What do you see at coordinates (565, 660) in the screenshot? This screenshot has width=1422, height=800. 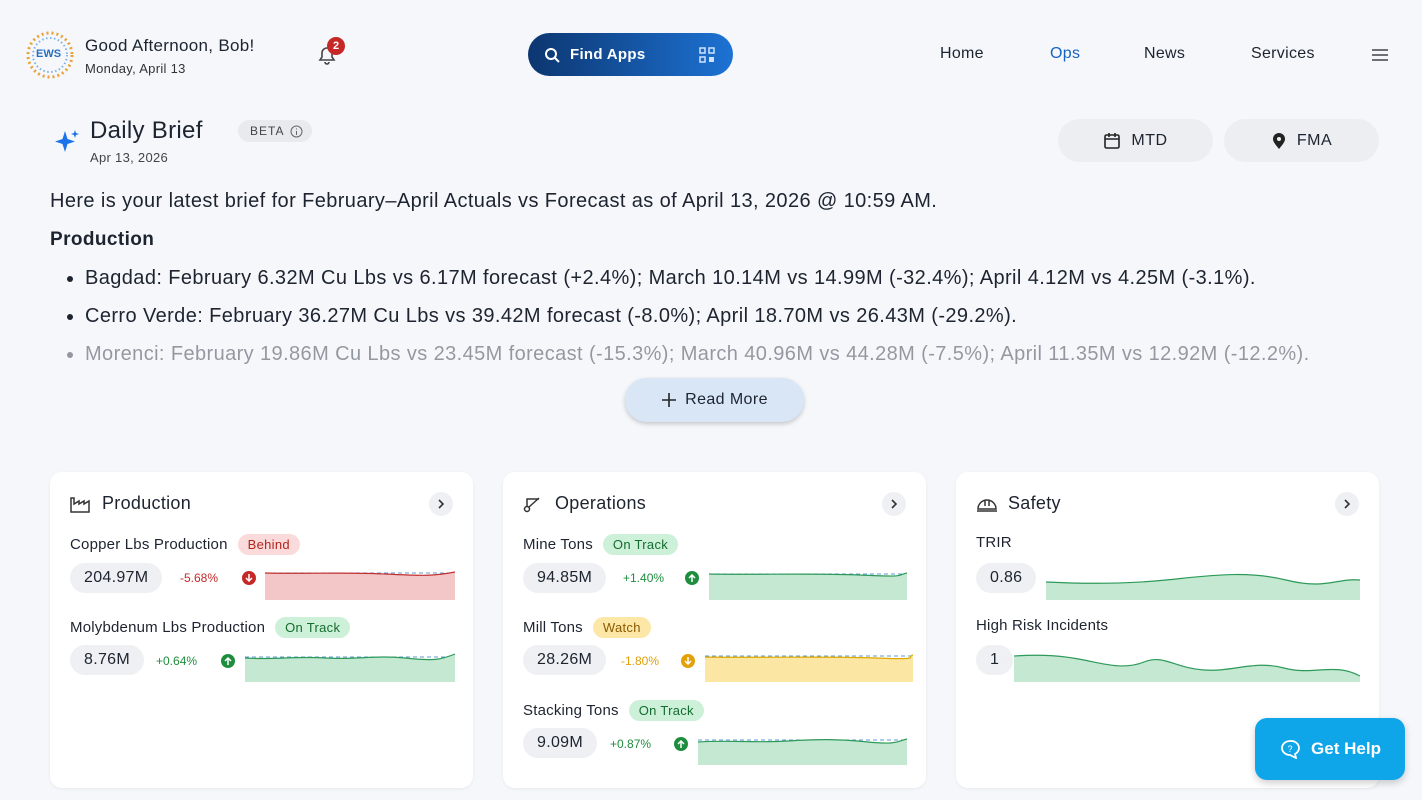 I see `metric-value: 28.26M` at bounding box center [565, 660].